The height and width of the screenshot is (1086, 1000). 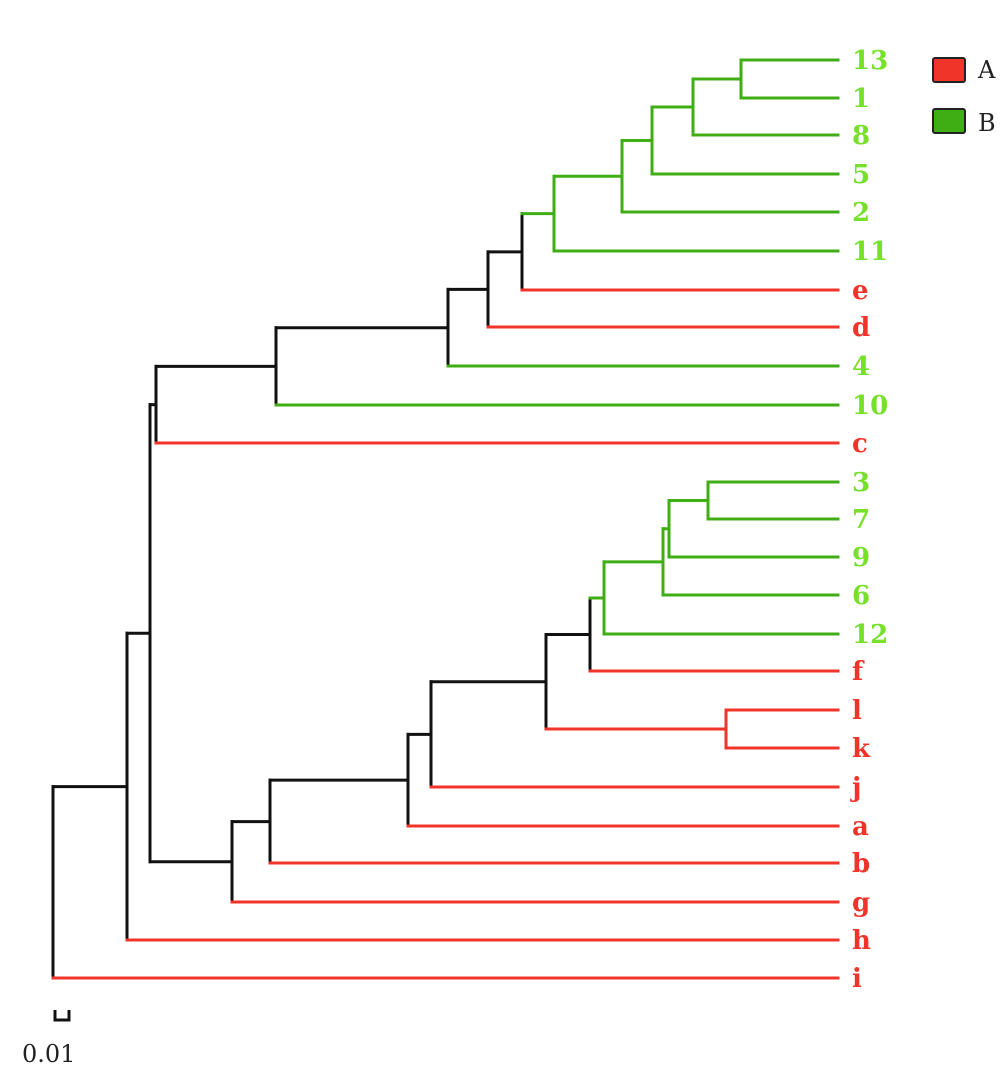 What do you see at coordinates (861, 483) in the screenshot?
I see `leaf-label-3: 3` at bounding box center [861, 483].